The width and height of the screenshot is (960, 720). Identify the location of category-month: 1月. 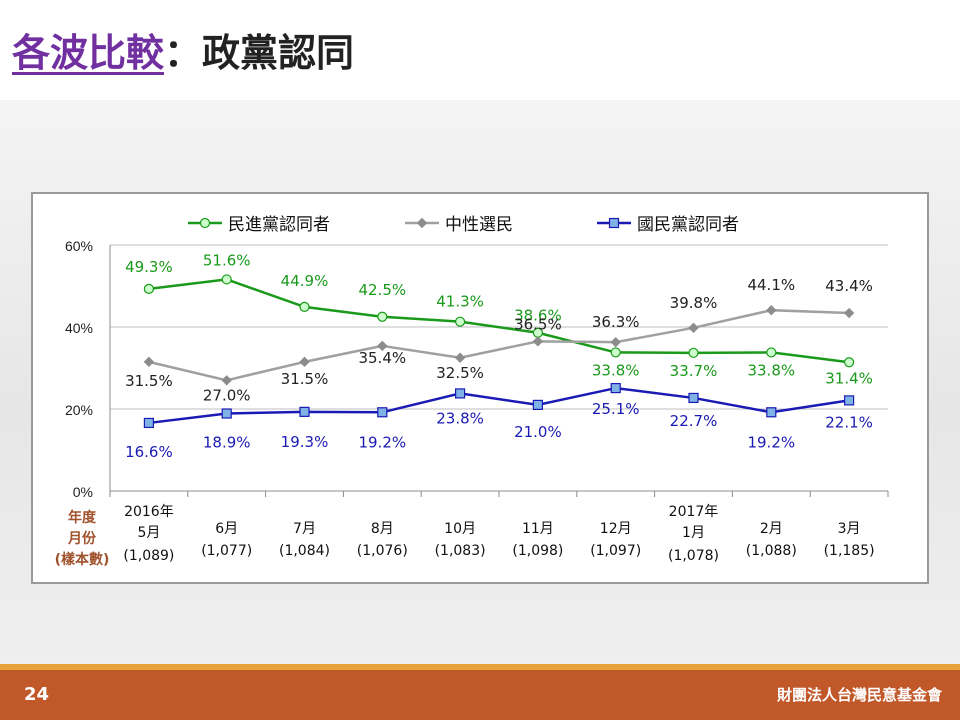
(693, 533).